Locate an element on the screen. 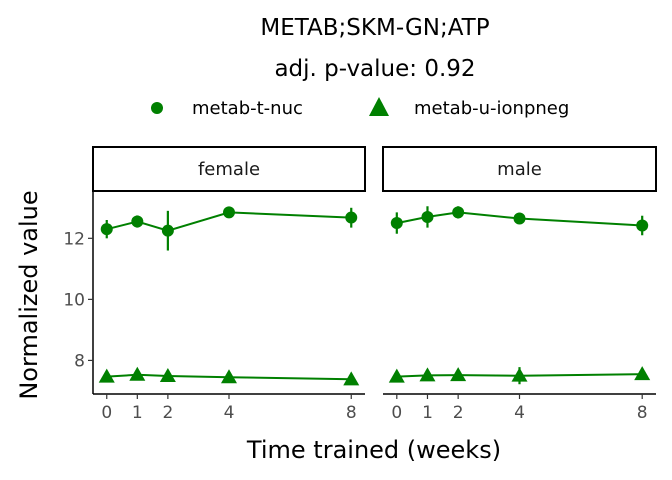  legend-key-circle is located at coordinates (157, 108).